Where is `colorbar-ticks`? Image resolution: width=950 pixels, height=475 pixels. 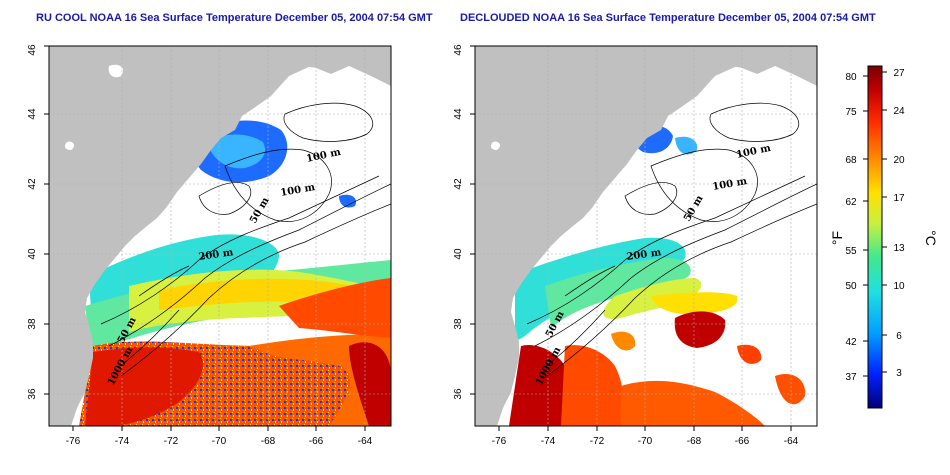
colorbar-ticks is located at coordinates (875, 224).